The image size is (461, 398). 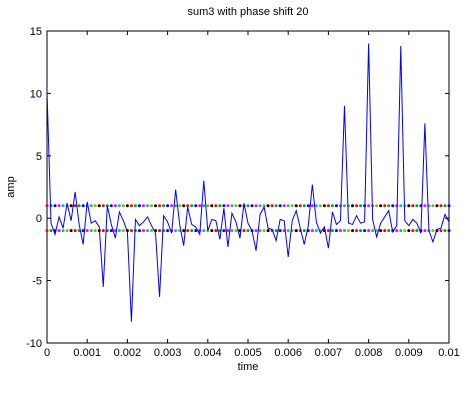 I want to click on x-tick-label: 0.005, so click(x=248, y=353).